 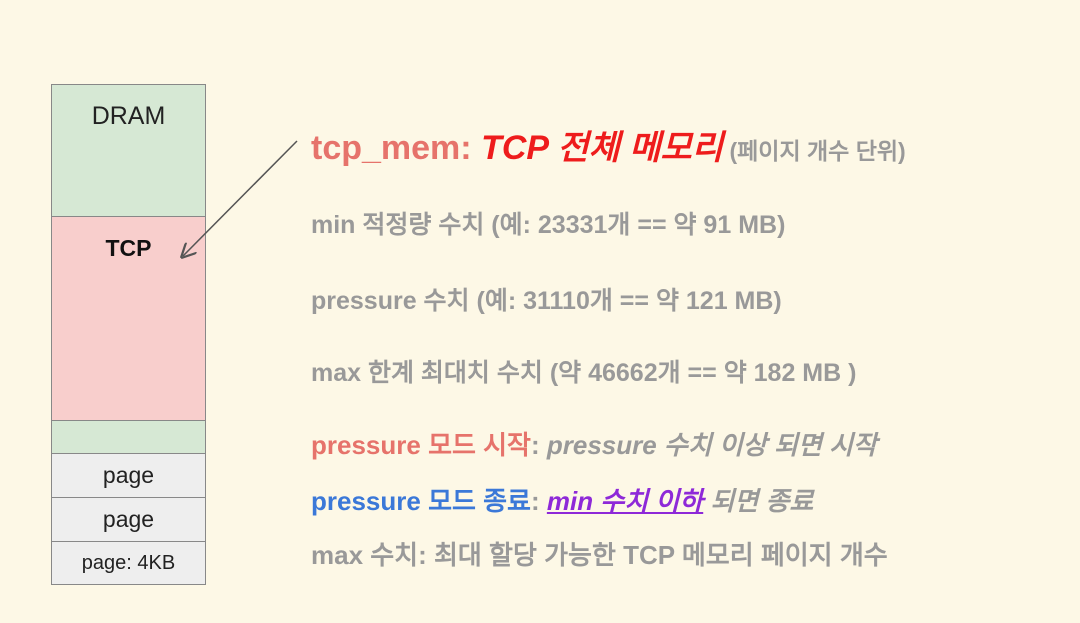 I want to click on page-label-2: page, so click(x=128, y=519).